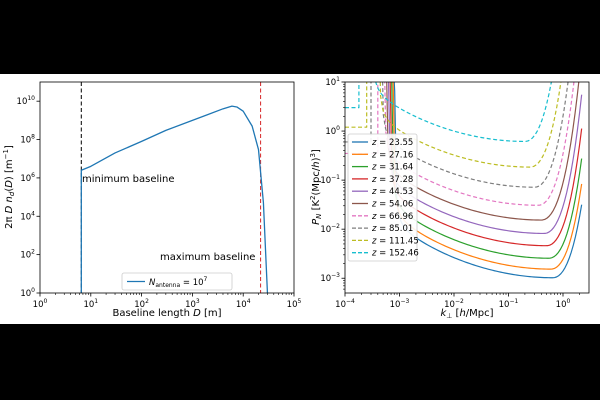  What do you see at coordinates (9, 187) in the screenshot?
I see `left-y-axis-label: 2π D nd(D) [m−1]` at bounding box center [9, 187].